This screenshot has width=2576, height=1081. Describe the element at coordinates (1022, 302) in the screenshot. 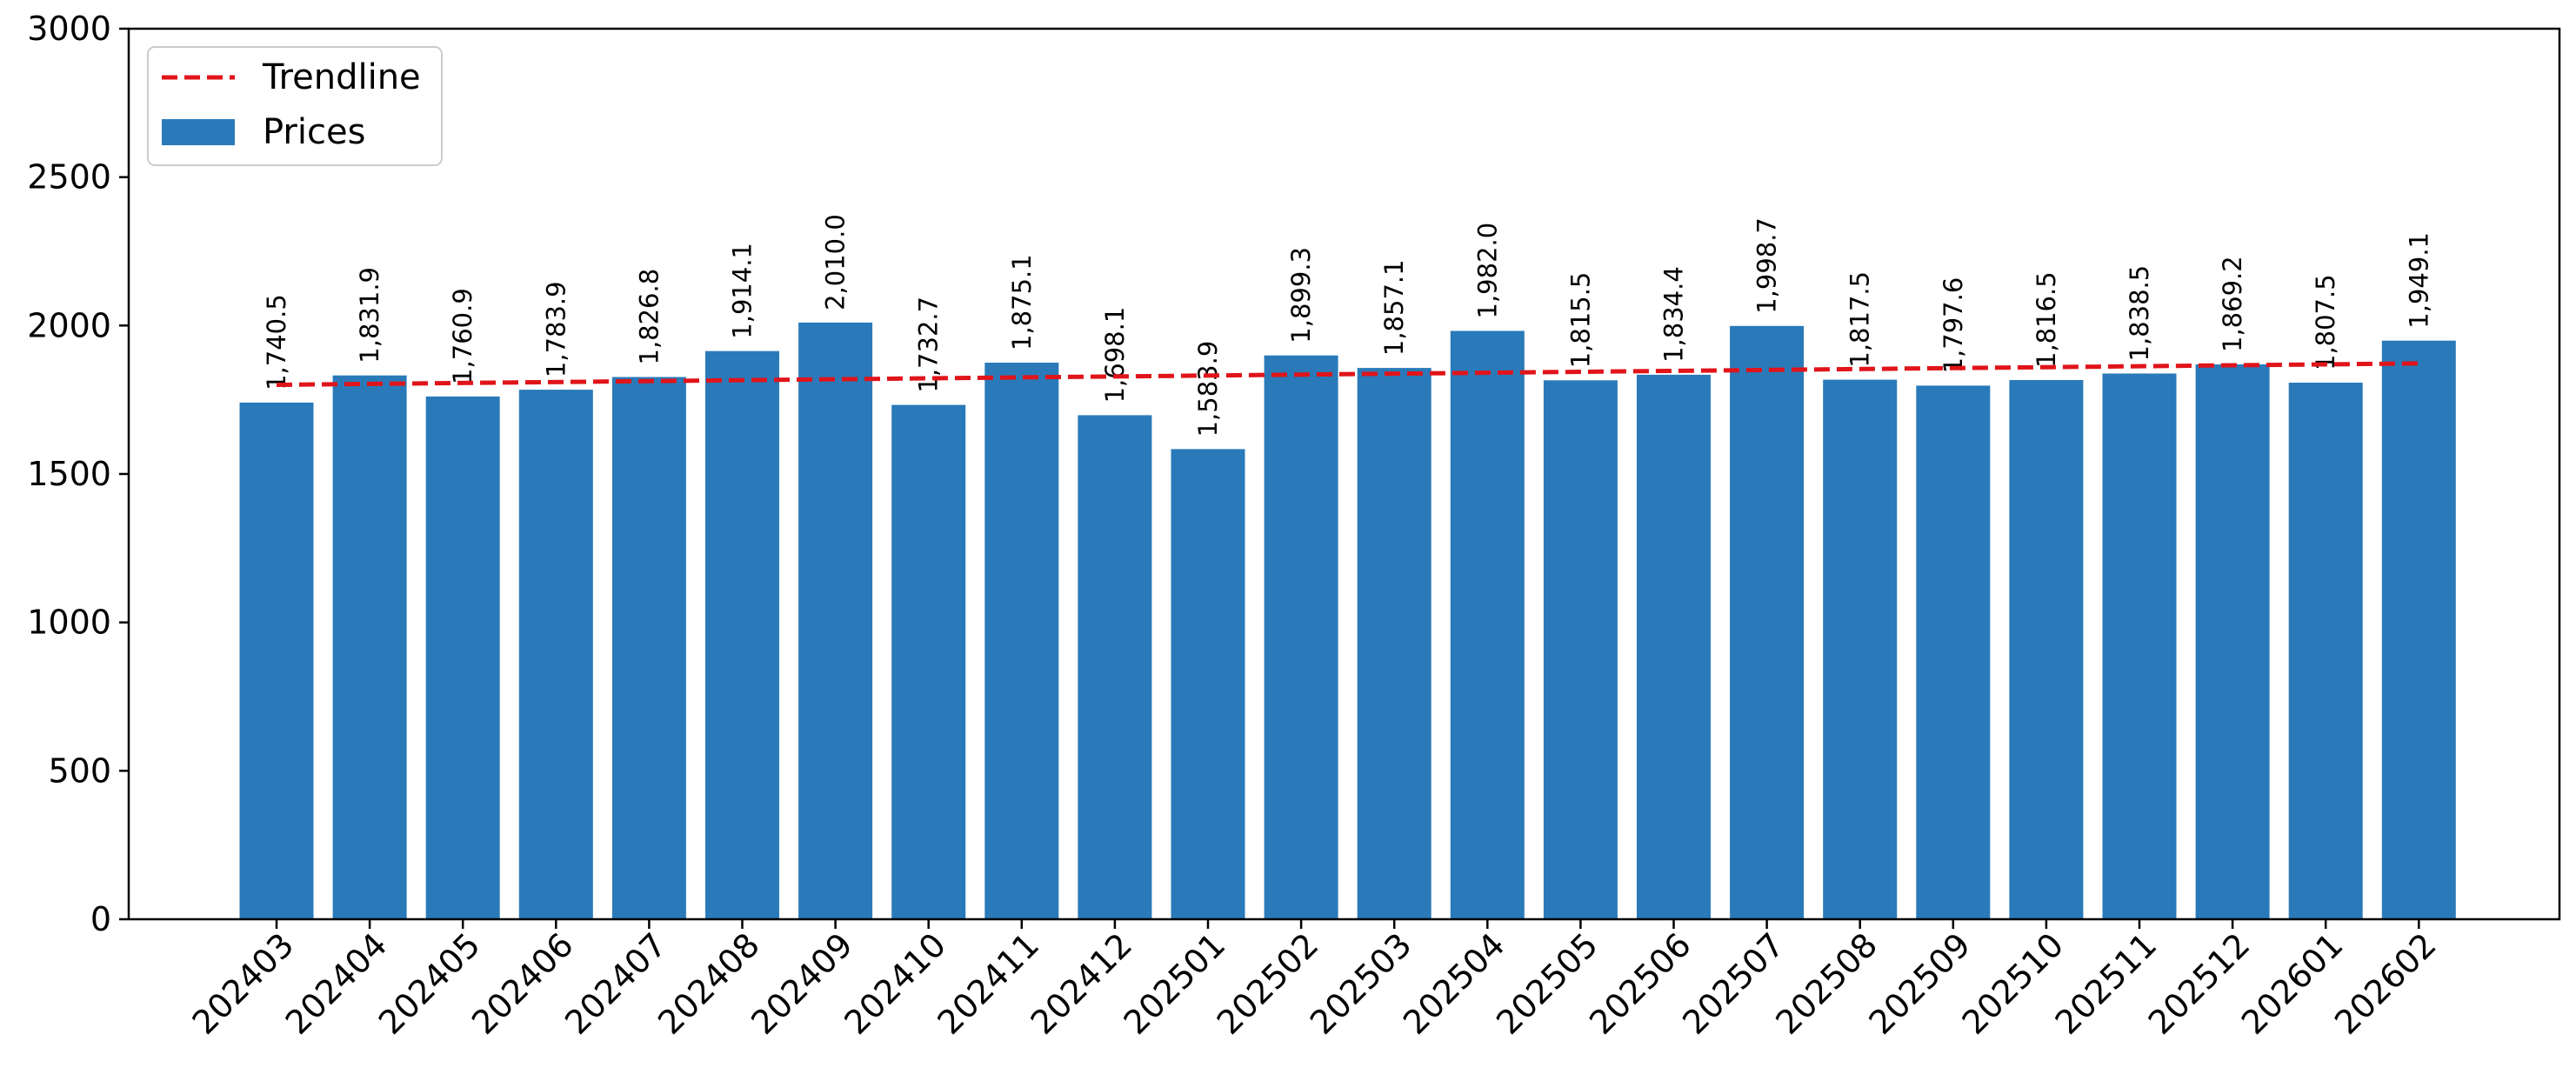

I see `data-label-202411: 1,875.1` at that location.